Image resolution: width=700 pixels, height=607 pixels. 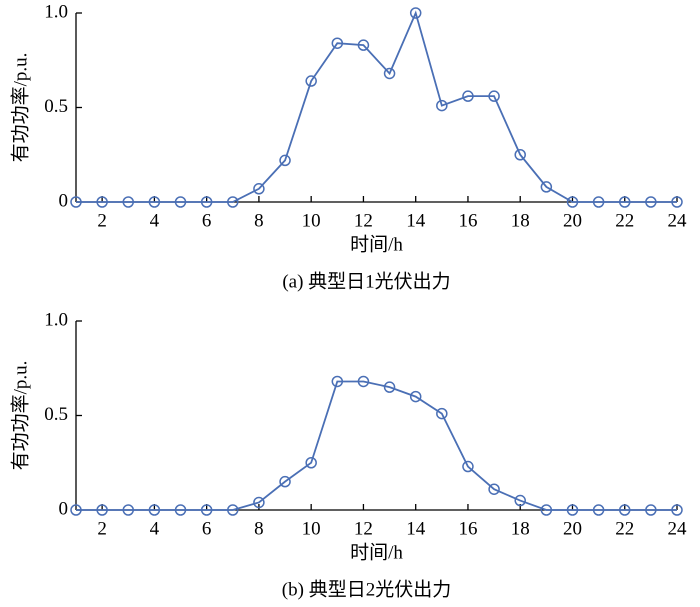 What do you see at coordinates (366, 589) in the screenshot?
I see `caption: (b) 典型日2光伏出力` at bounding box center [366, 589].